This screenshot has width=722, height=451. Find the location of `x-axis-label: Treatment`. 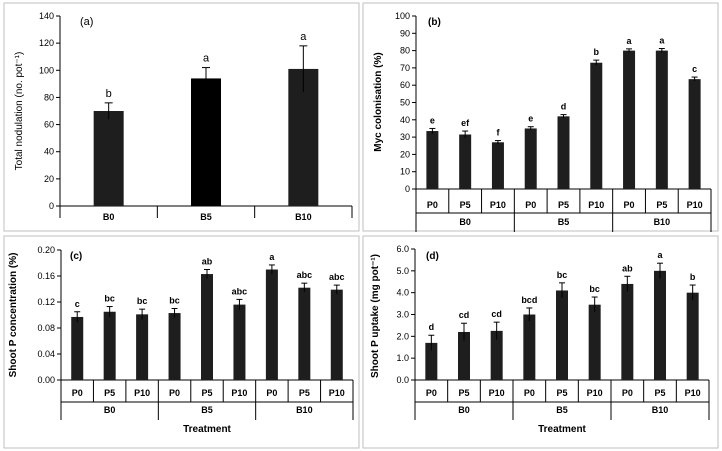

x-axis-label: Treatment is located at coordinates (562, 429).